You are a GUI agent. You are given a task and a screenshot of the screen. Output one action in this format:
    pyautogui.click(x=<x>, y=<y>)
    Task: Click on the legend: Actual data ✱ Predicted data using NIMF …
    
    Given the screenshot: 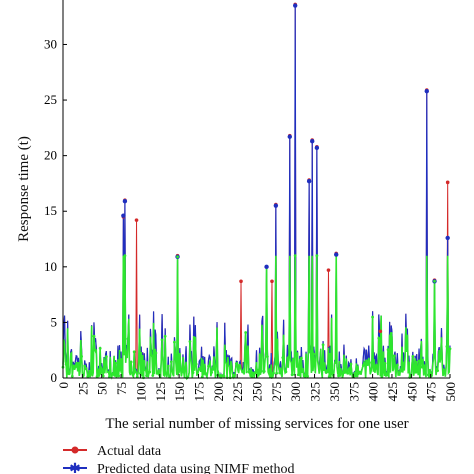 What is the action you would take?
    pyautogui.click(x=179, y=459)
    